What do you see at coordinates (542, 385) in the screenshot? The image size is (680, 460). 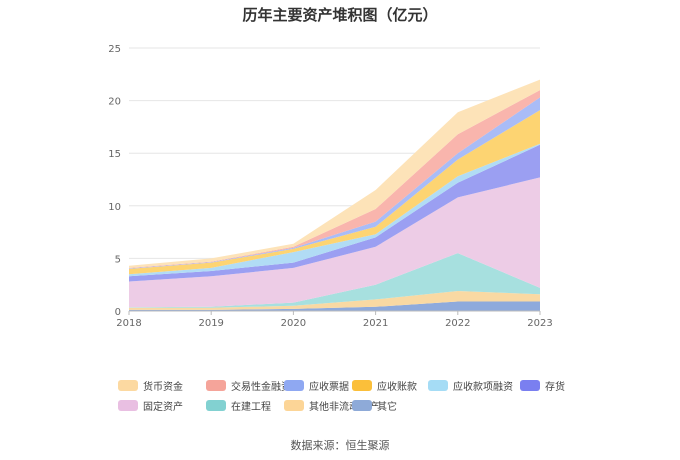 I see `legend-item: 存货` at bounding box center [542, 385].